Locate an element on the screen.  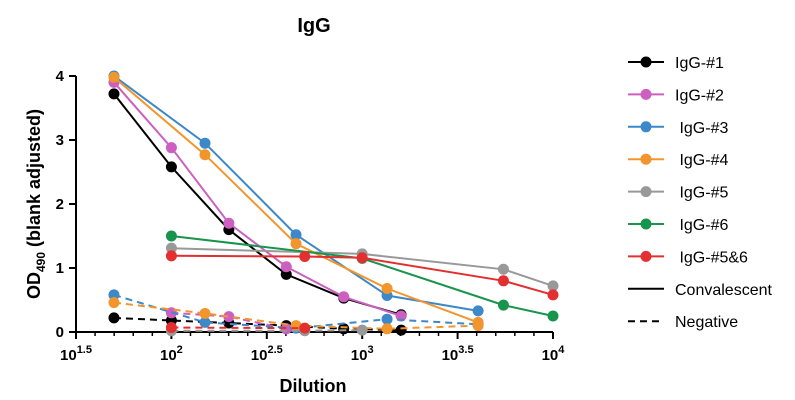
legend-item: Convalescent is located at coordinates (700, 290).